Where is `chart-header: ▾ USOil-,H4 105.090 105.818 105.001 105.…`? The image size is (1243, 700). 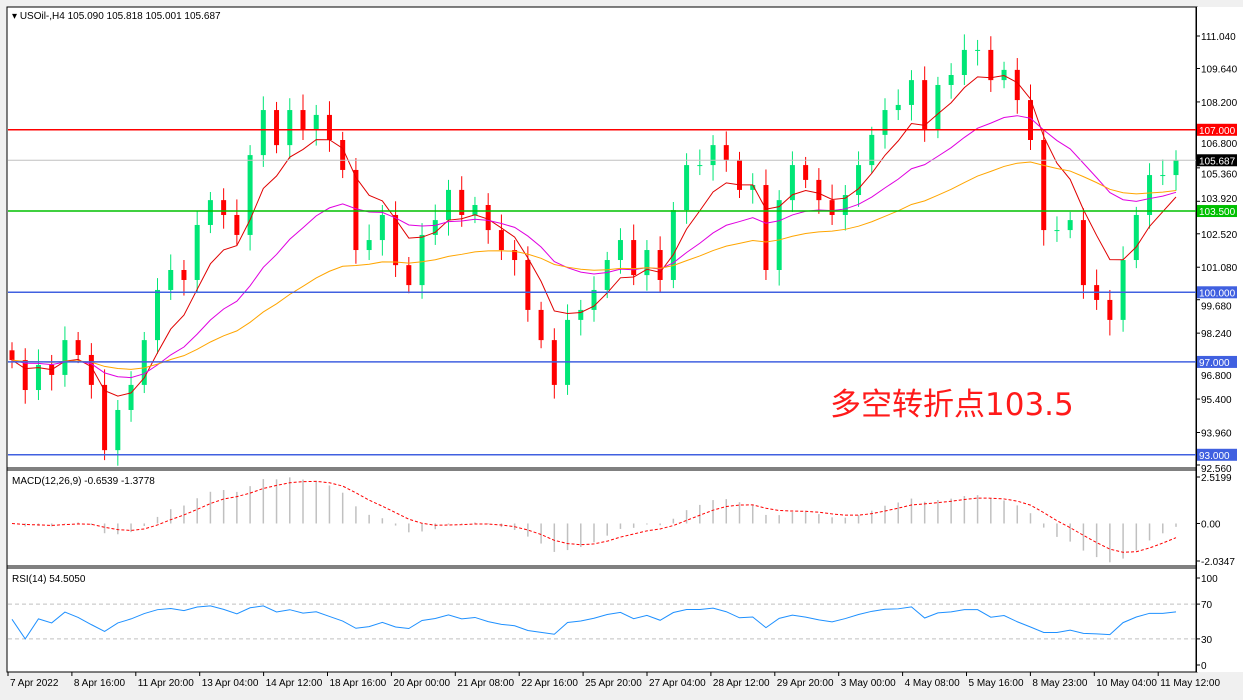
chart-header: ▾ USOil-,H4 105.090 105.818 105.001 105.… is located at coordinates (116, 16).